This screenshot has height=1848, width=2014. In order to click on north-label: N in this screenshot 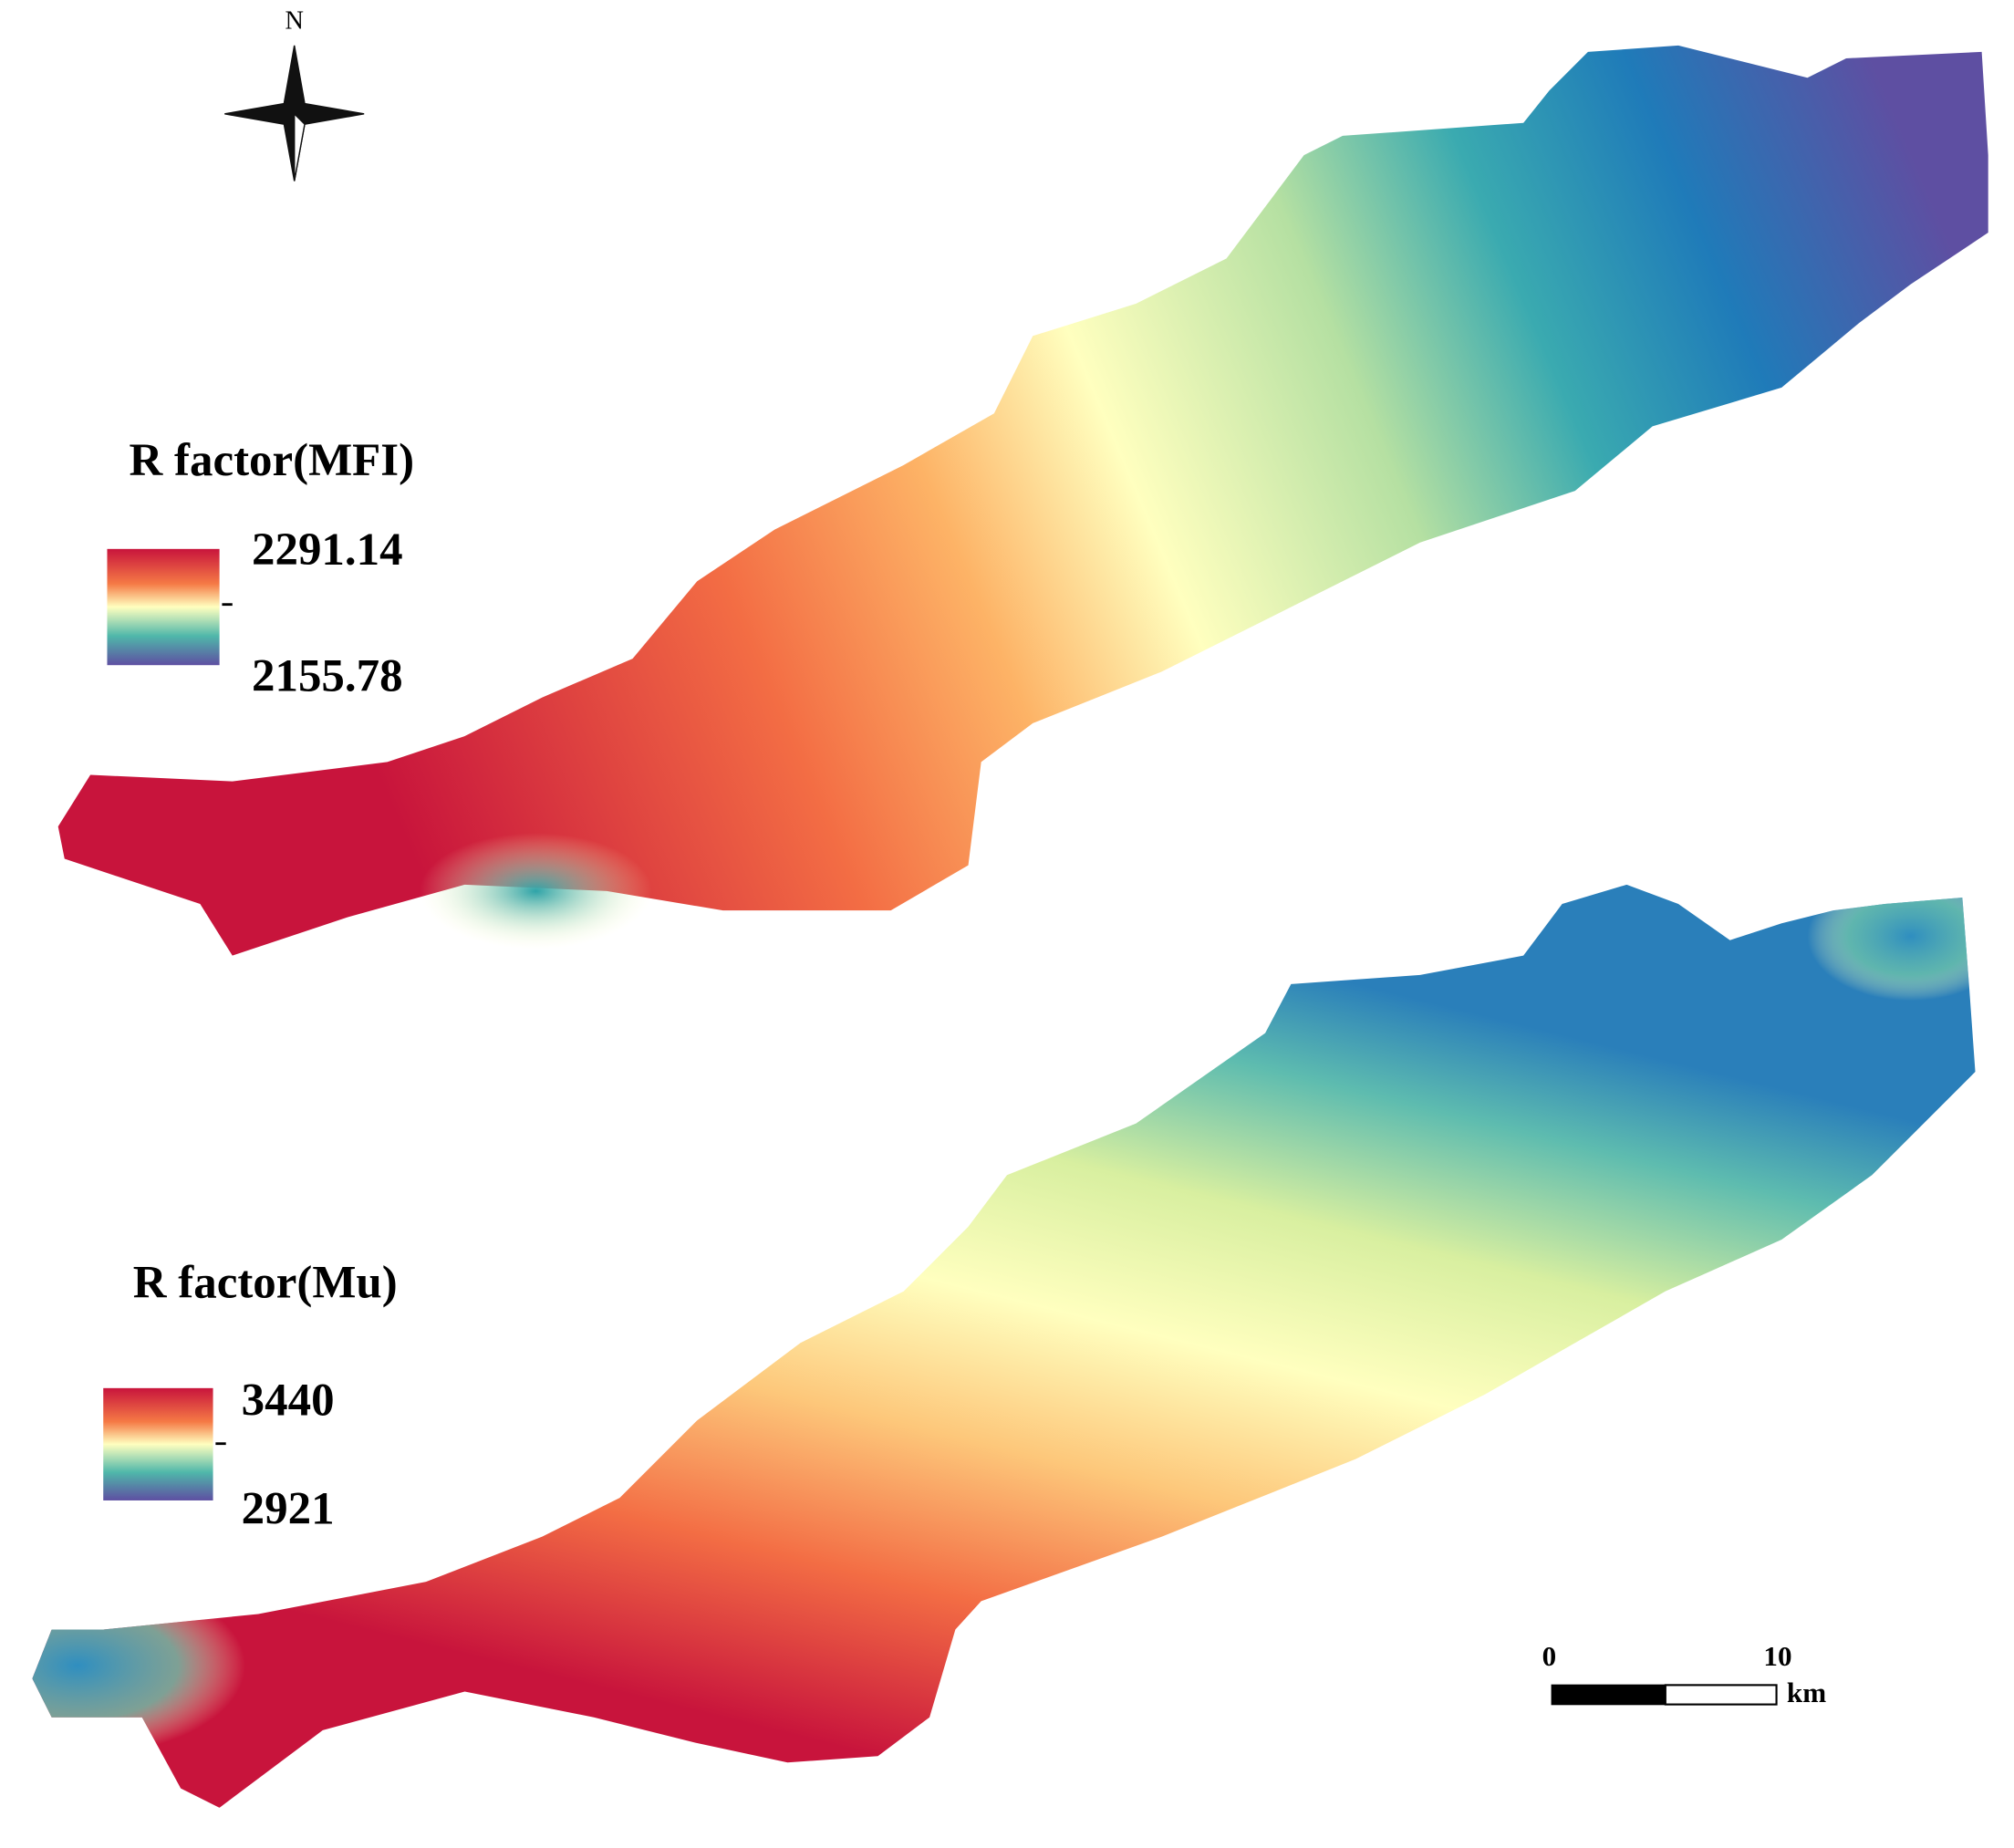, I will do `click(294, 20)`.